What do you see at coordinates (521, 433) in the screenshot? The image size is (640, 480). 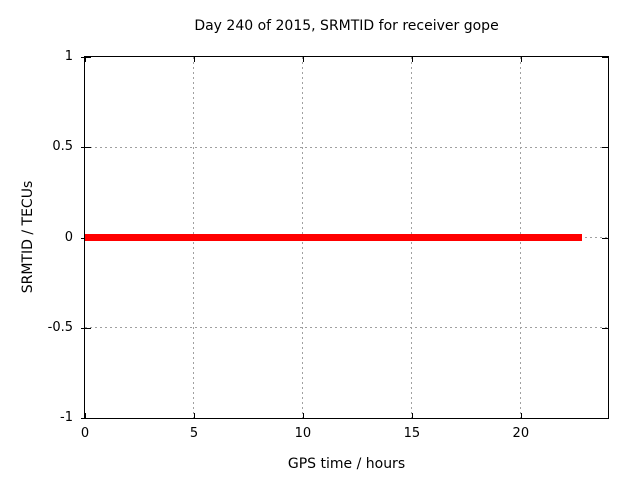 I see `x-tick-label: 20` at bounding box center [521, 433].